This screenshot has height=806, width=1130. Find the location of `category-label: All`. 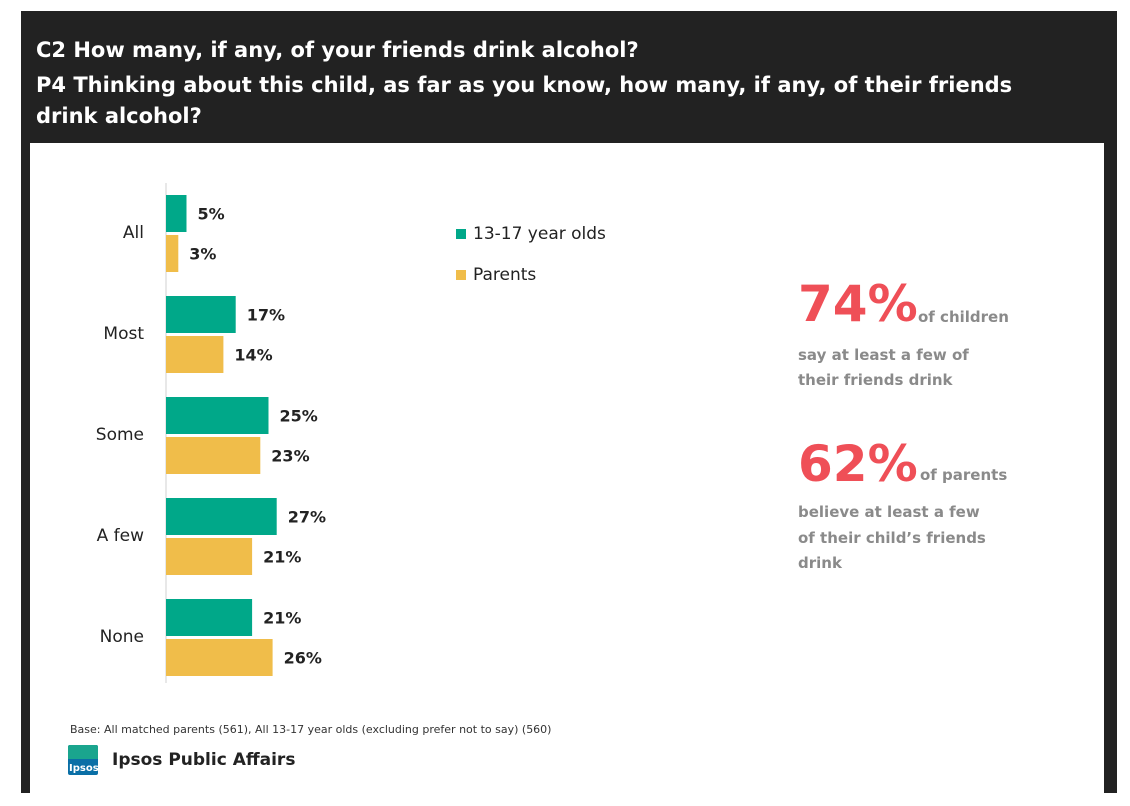

category-label: All is located at coordinates (133, 233).